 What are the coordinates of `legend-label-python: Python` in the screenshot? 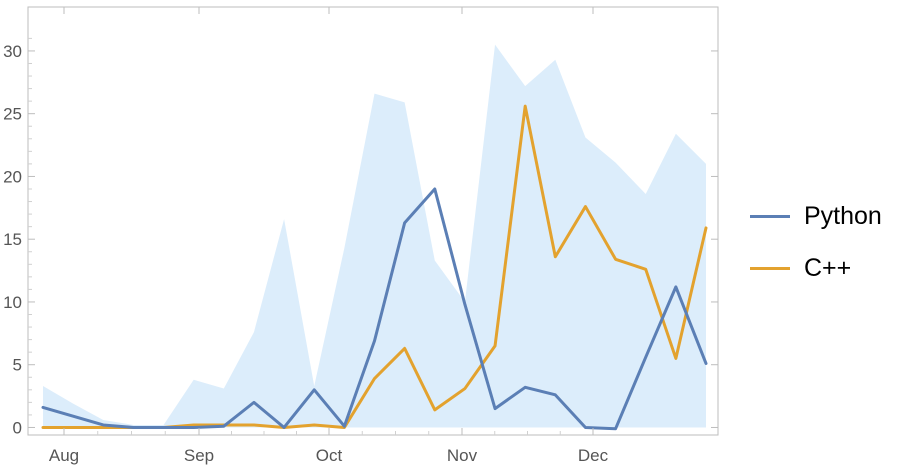 It's located at (843, 215).